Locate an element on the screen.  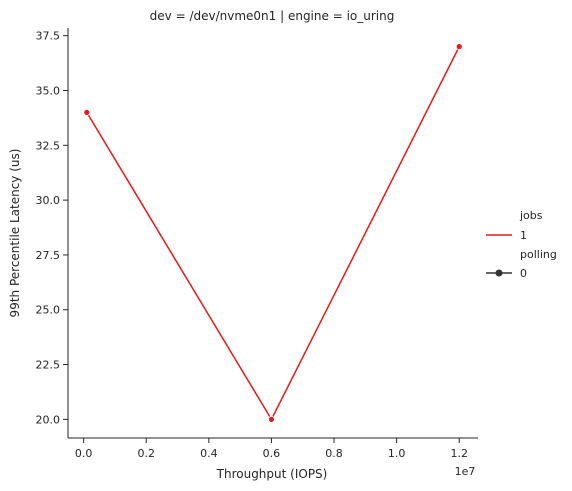
y-tick-label: 32.5 is located at coordinates (48, 145).